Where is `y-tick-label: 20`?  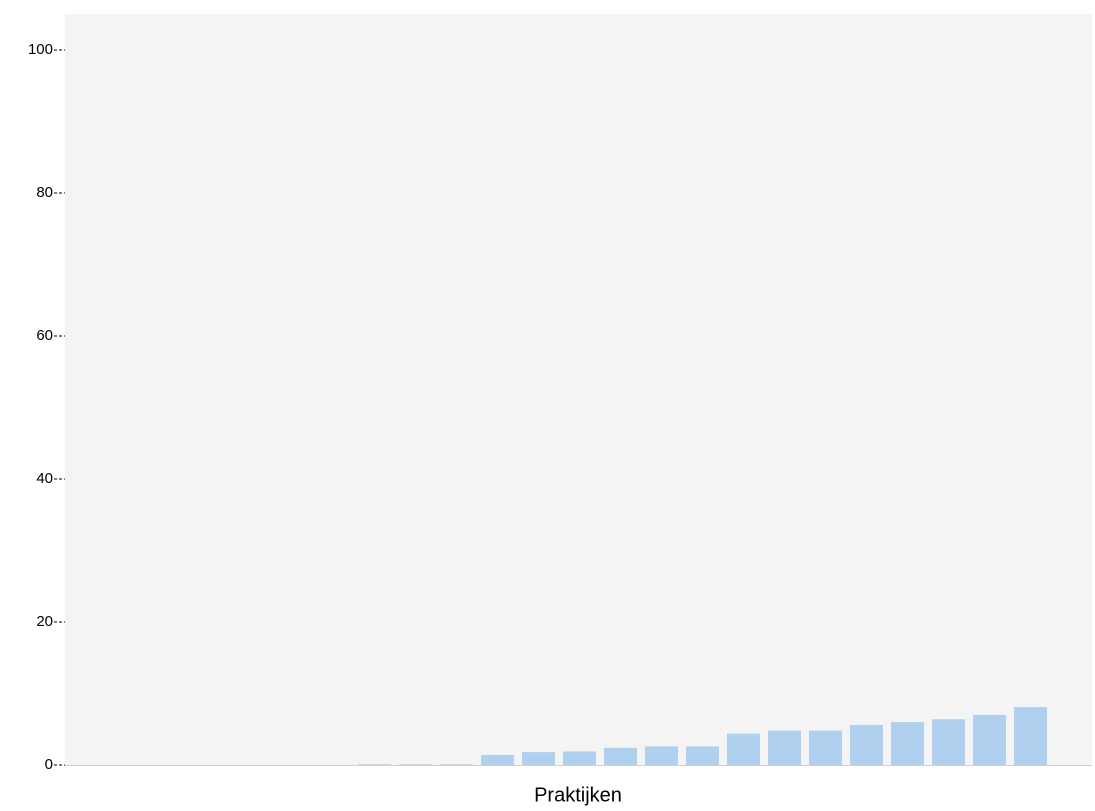
y-tick-label: 20 is located at coordinates (44, 621).